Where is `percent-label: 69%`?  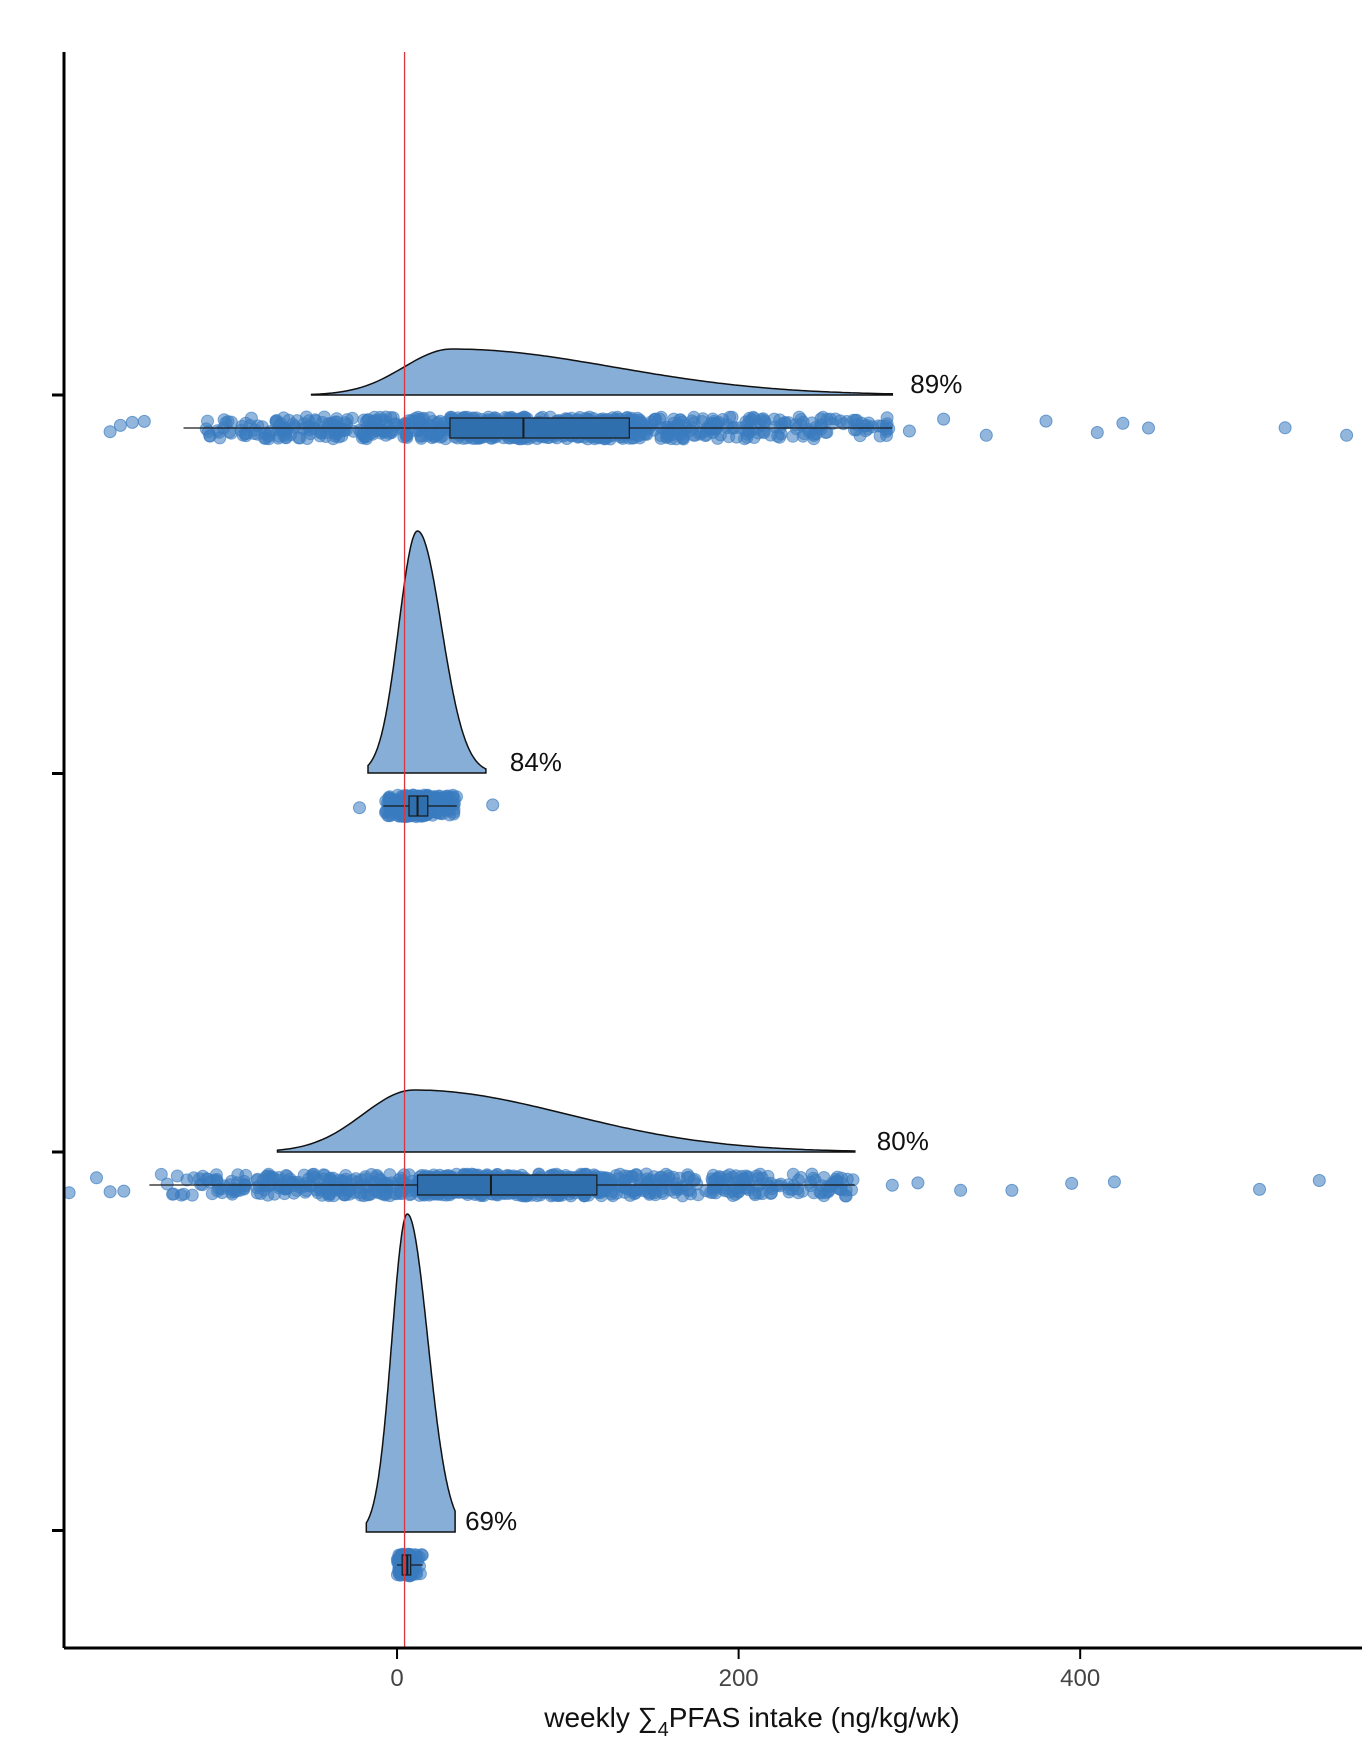 percent-label: 69% is located at coordinates (491, 1521).